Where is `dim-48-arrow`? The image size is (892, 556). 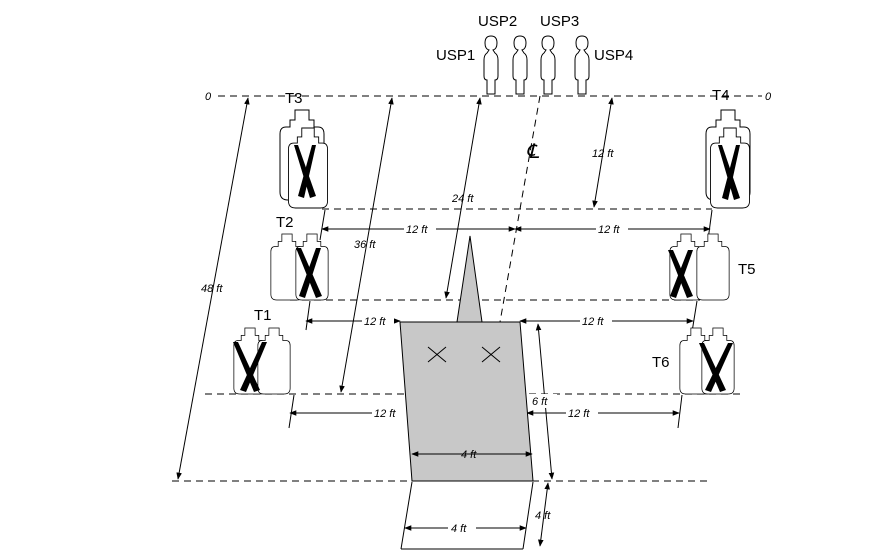
dim-48-arrow is located at coordinates (213, 288).